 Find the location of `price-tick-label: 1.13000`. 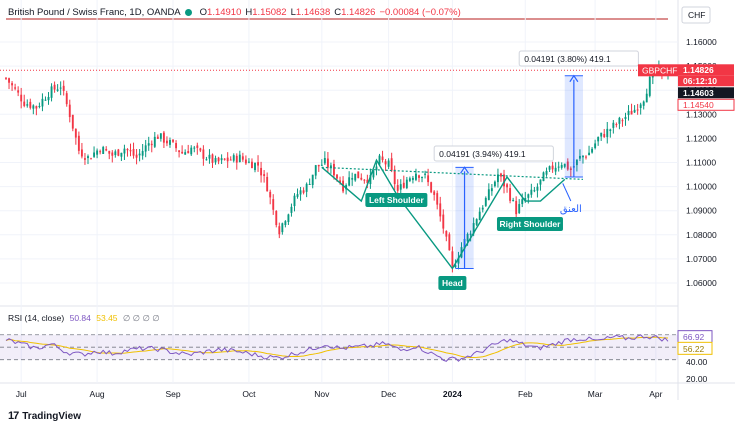

price-tick-label: 1.13000 is located at coordinates (701, 114).